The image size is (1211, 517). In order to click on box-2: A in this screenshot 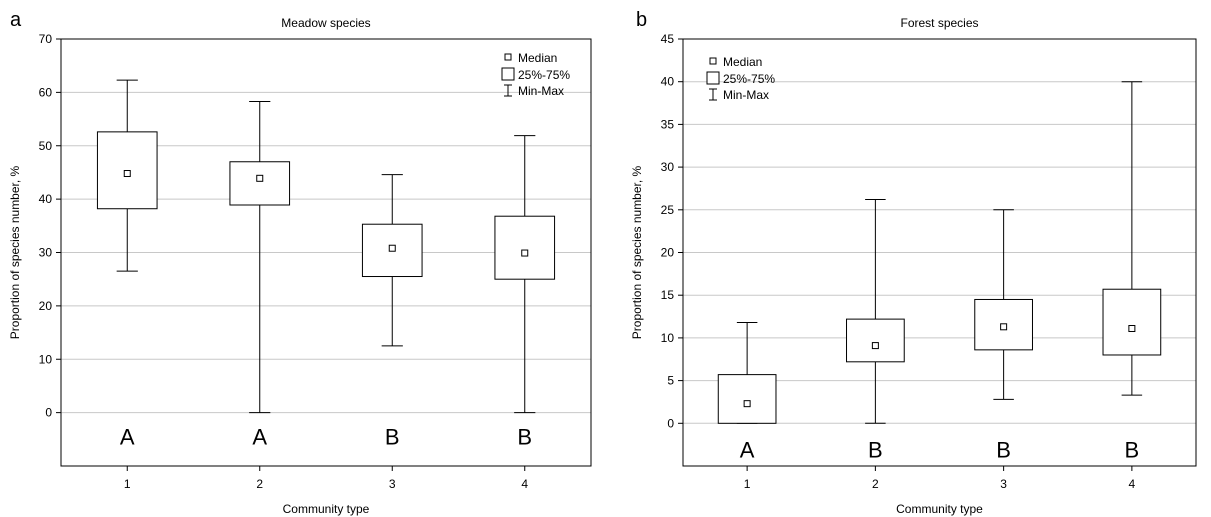, I will do `click(260, 275)`.